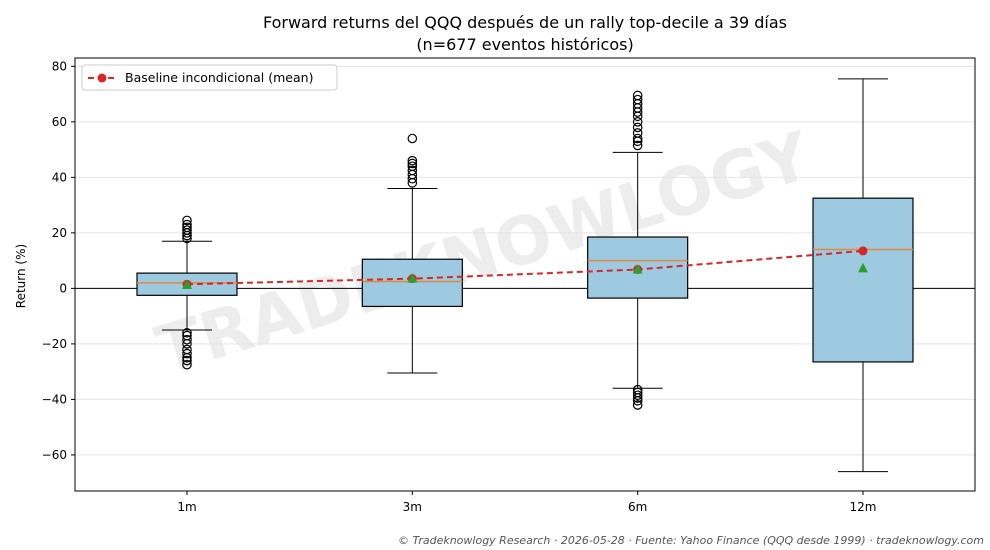 This screenshot has height=550, width=990. I want to click on legend-box, so click(209, 77).